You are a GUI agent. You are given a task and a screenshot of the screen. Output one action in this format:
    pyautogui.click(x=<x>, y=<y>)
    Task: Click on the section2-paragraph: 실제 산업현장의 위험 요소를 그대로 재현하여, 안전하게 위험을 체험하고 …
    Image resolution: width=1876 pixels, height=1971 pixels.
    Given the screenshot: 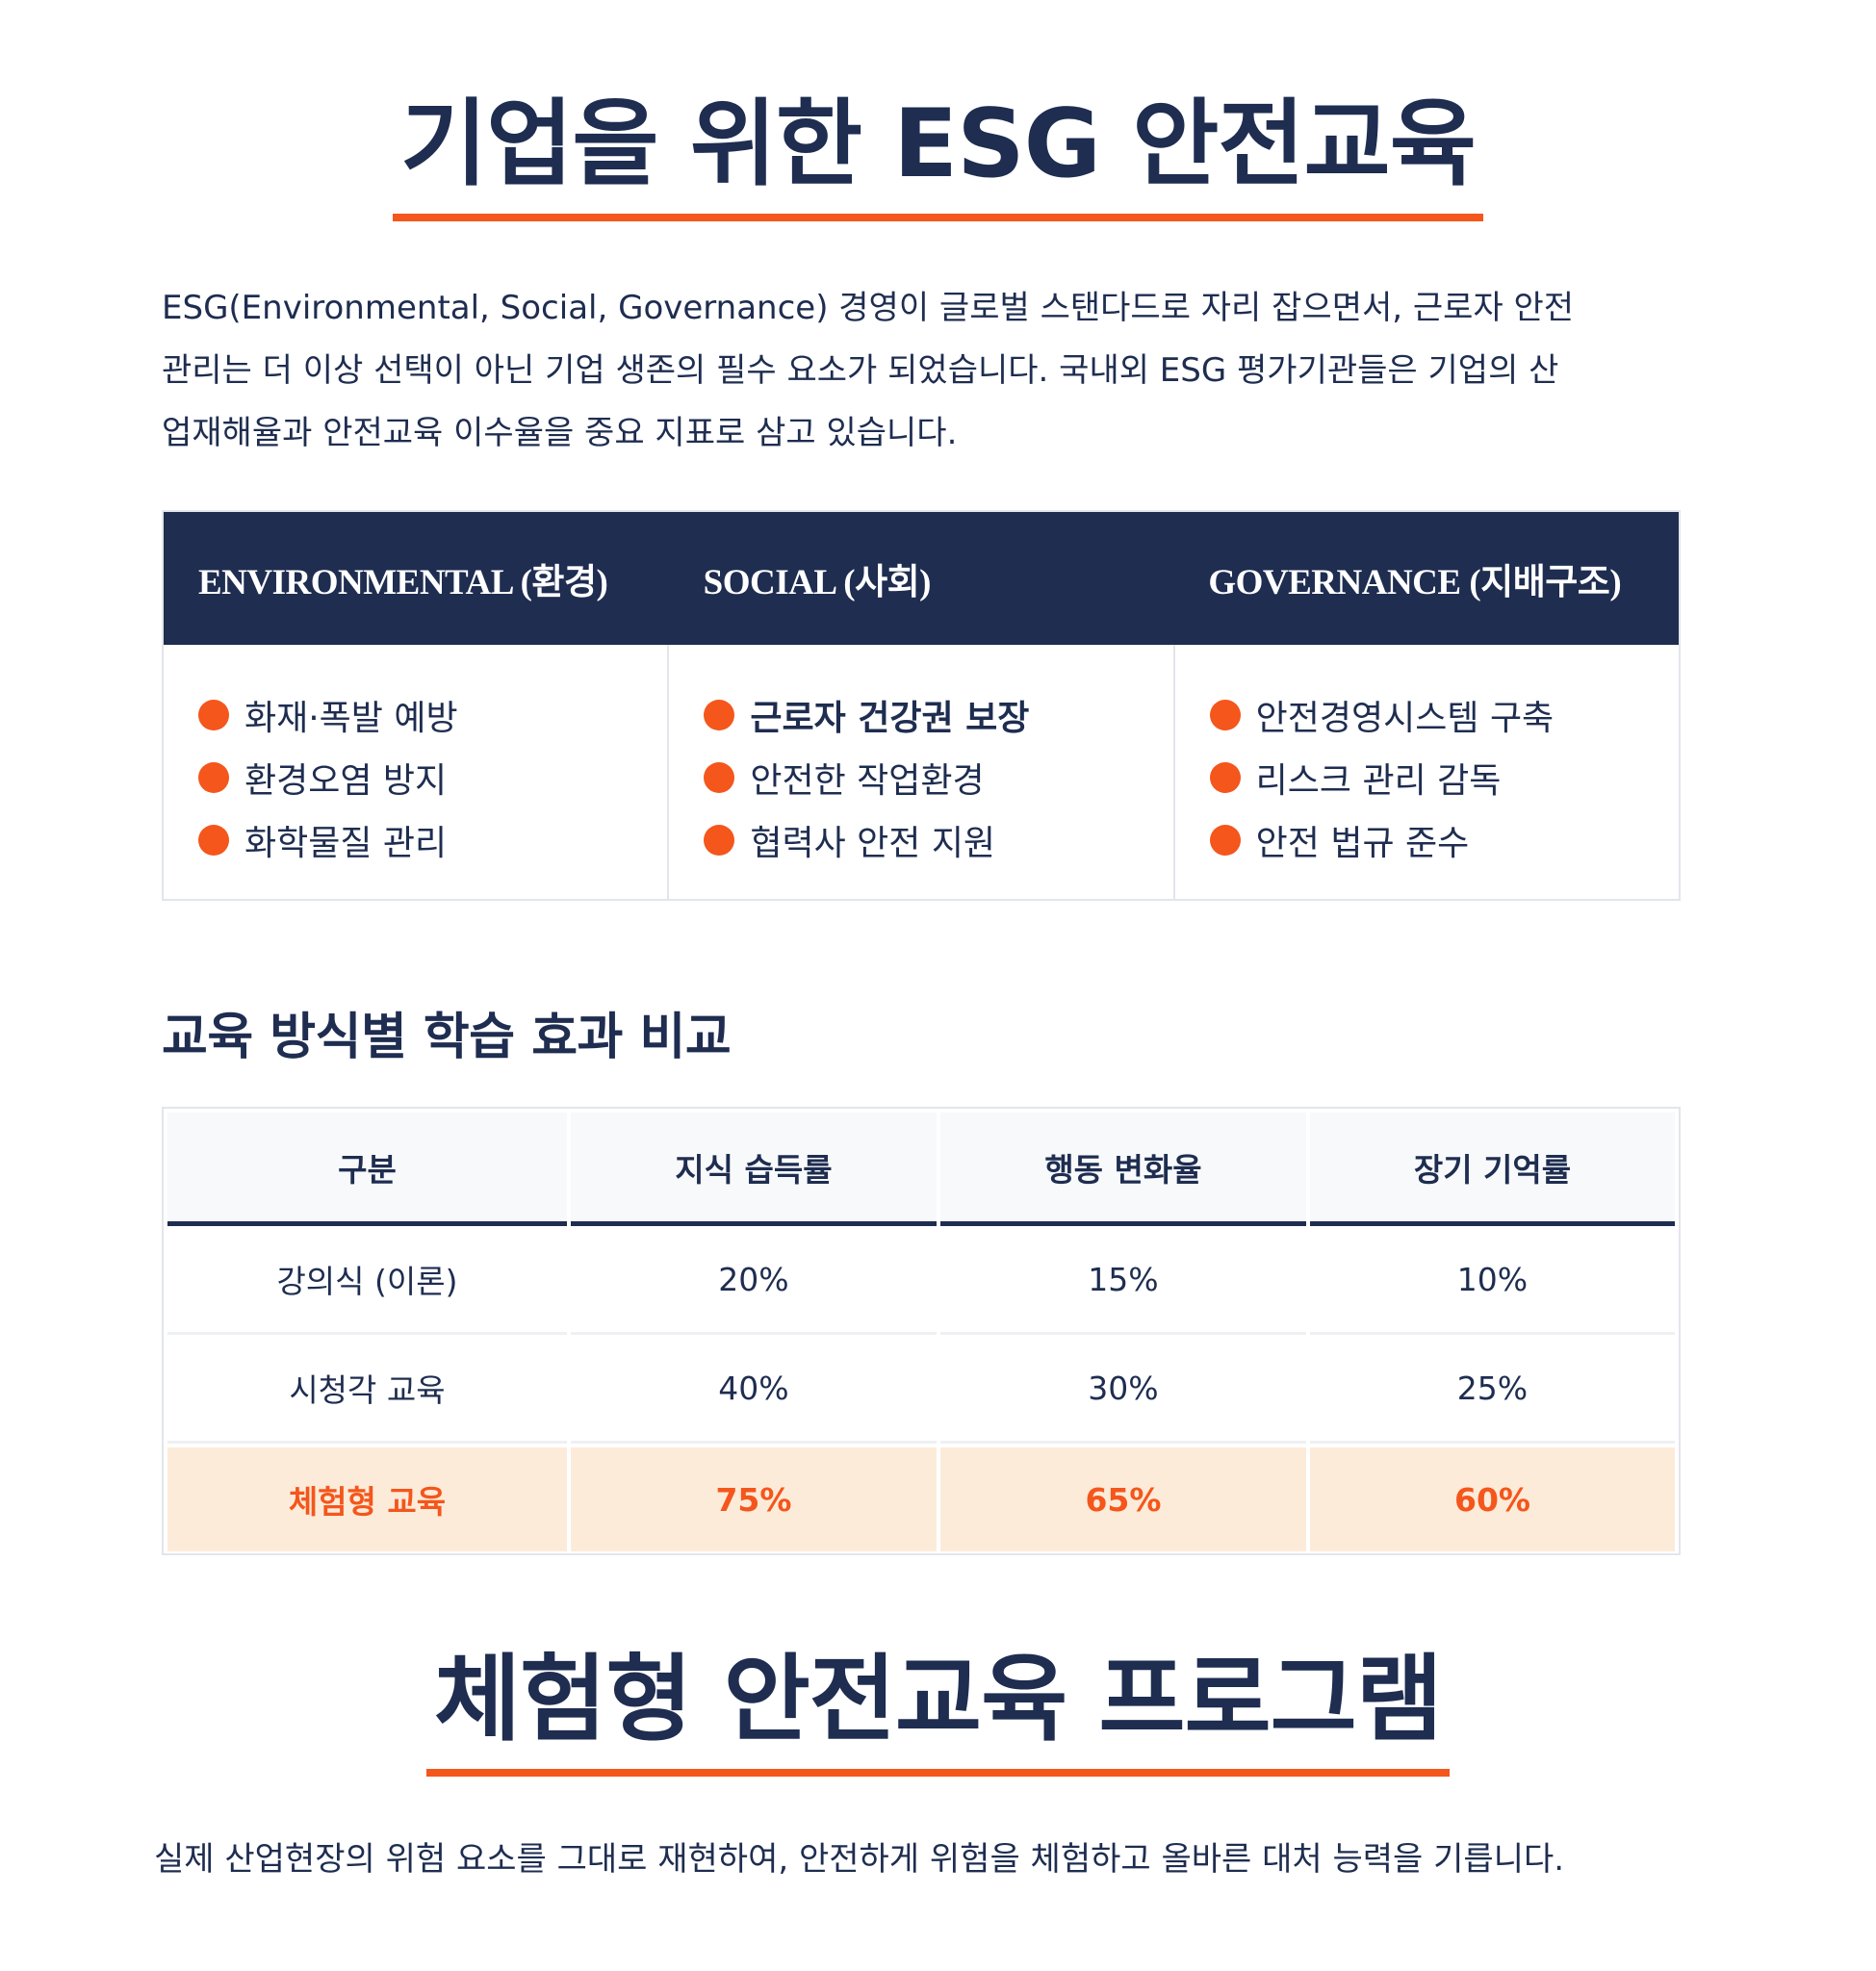 What is the action you would take?
    pyautogui.click(x=859, y=1859)
    